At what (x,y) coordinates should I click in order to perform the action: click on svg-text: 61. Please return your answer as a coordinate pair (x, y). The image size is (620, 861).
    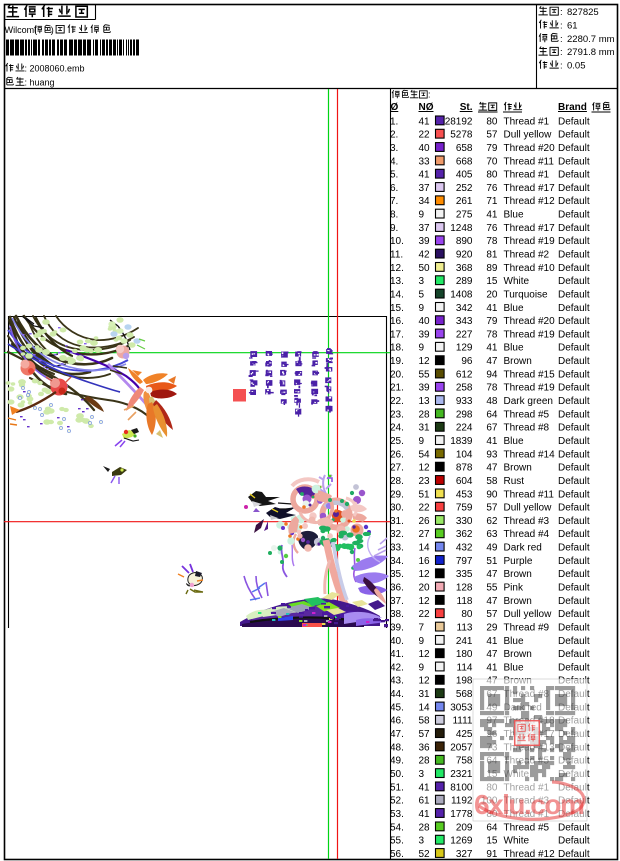
    Looking at the image, I should click on (572, 25).